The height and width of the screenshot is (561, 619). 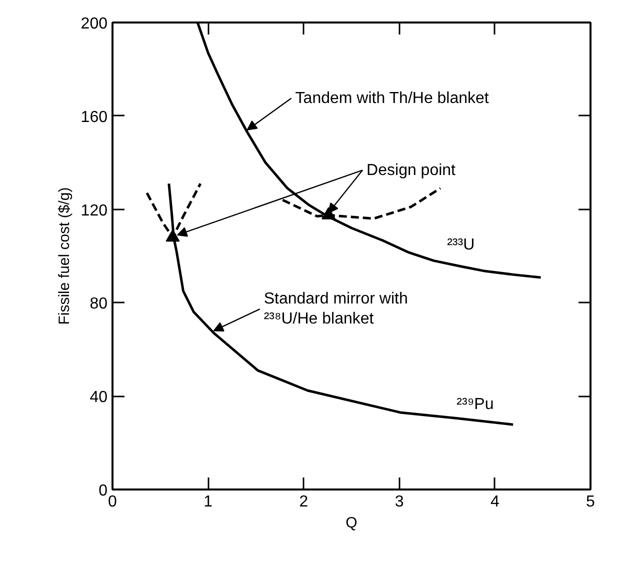 What do you see at coordinates (475, 405) in the screenshot?
I see `annotation: ²³⁹Pu` at bounding box center [475, 405].